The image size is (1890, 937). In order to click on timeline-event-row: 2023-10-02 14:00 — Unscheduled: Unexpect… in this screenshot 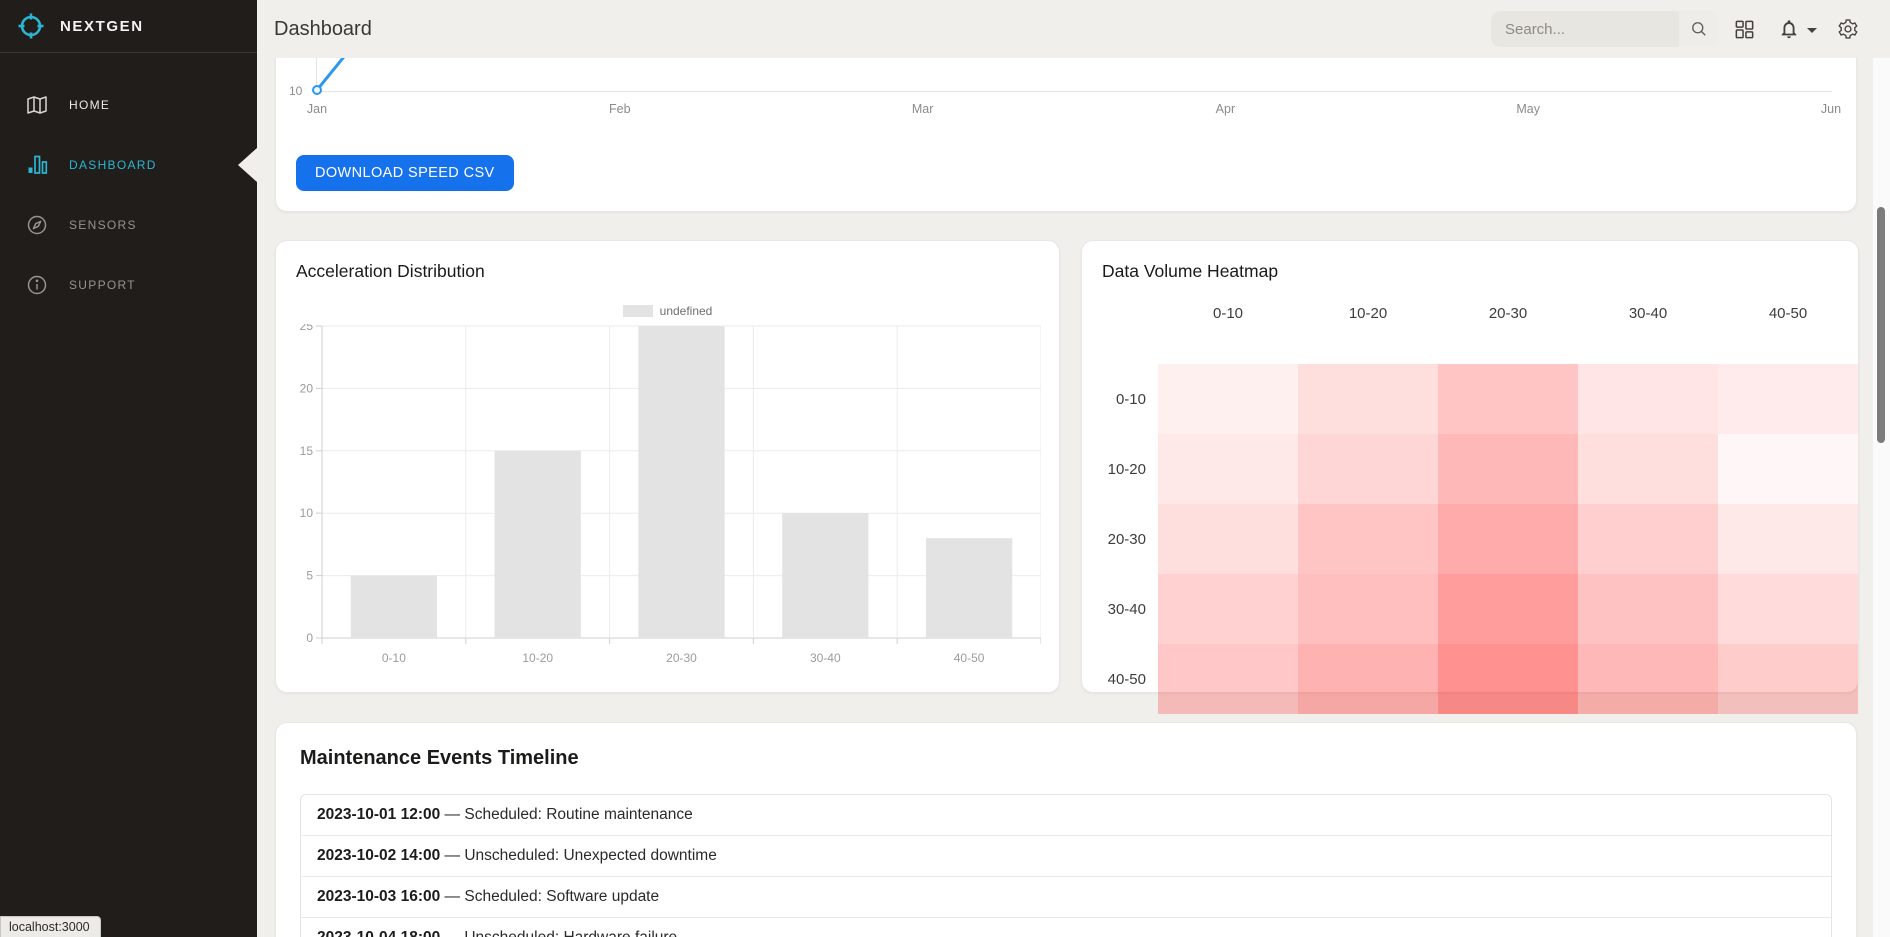, I will do `click(1066, 856)`.